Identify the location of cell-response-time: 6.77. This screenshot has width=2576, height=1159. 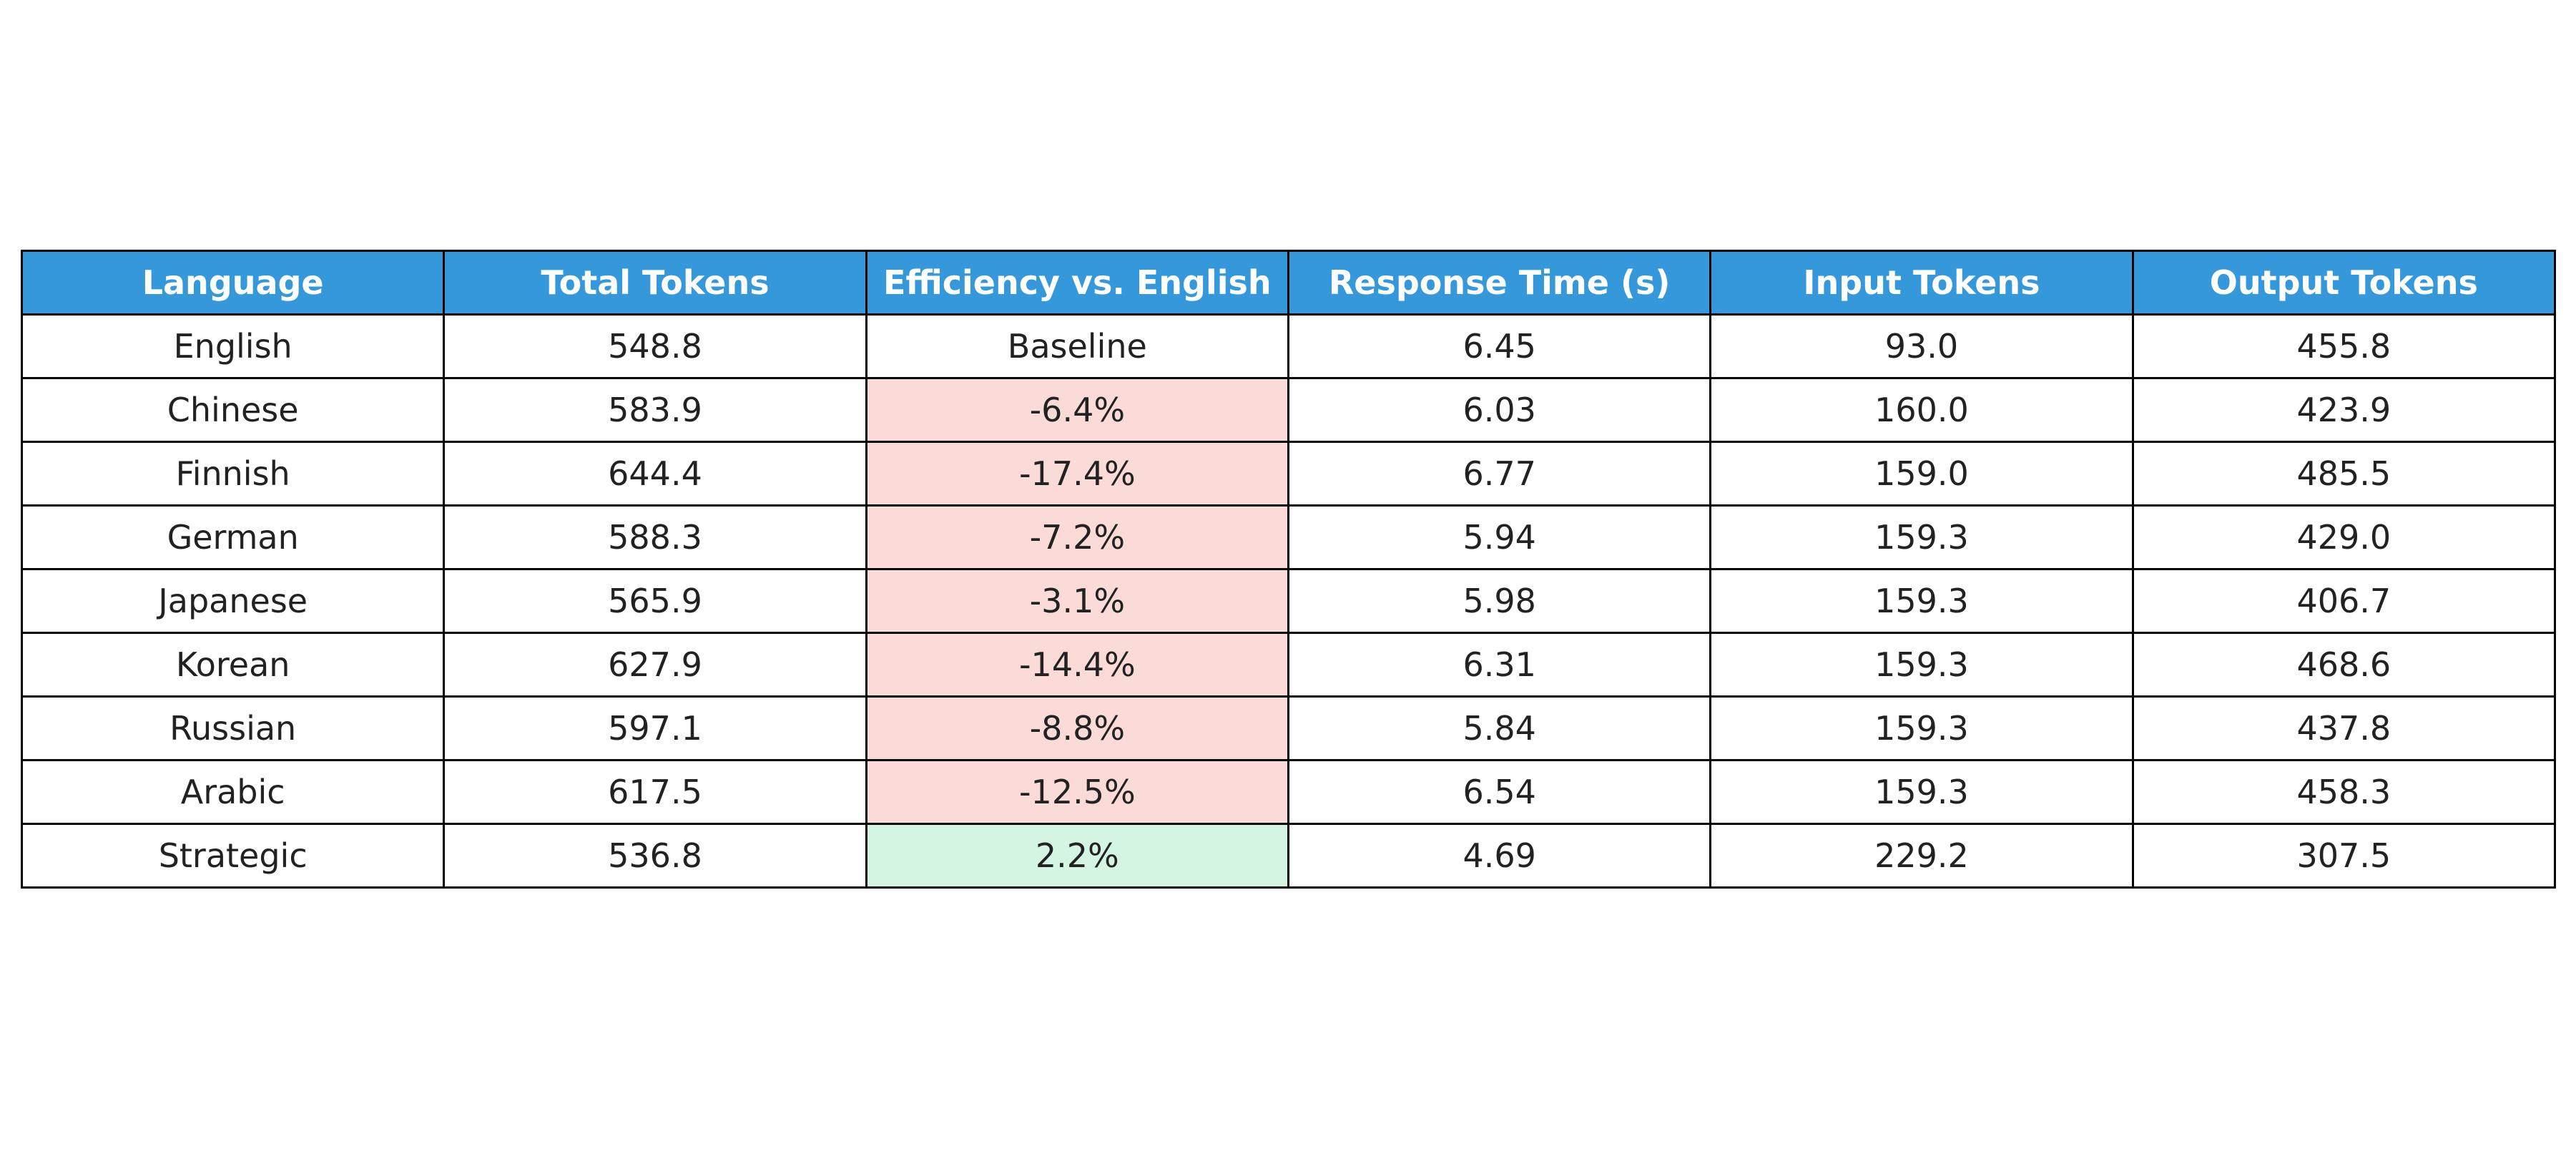
(1499, 474).